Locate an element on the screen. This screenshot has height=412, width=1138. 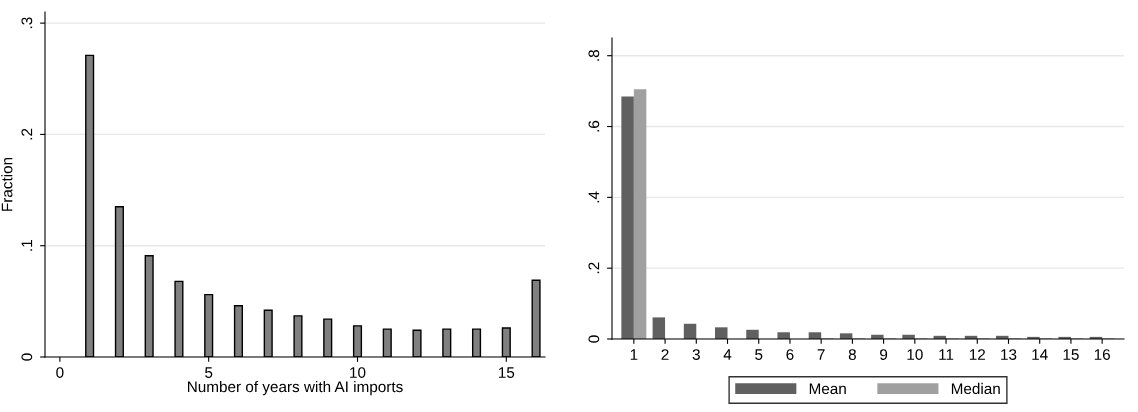
x-axis-title: Number of years with AI imports is located at coordinates (295, 388).